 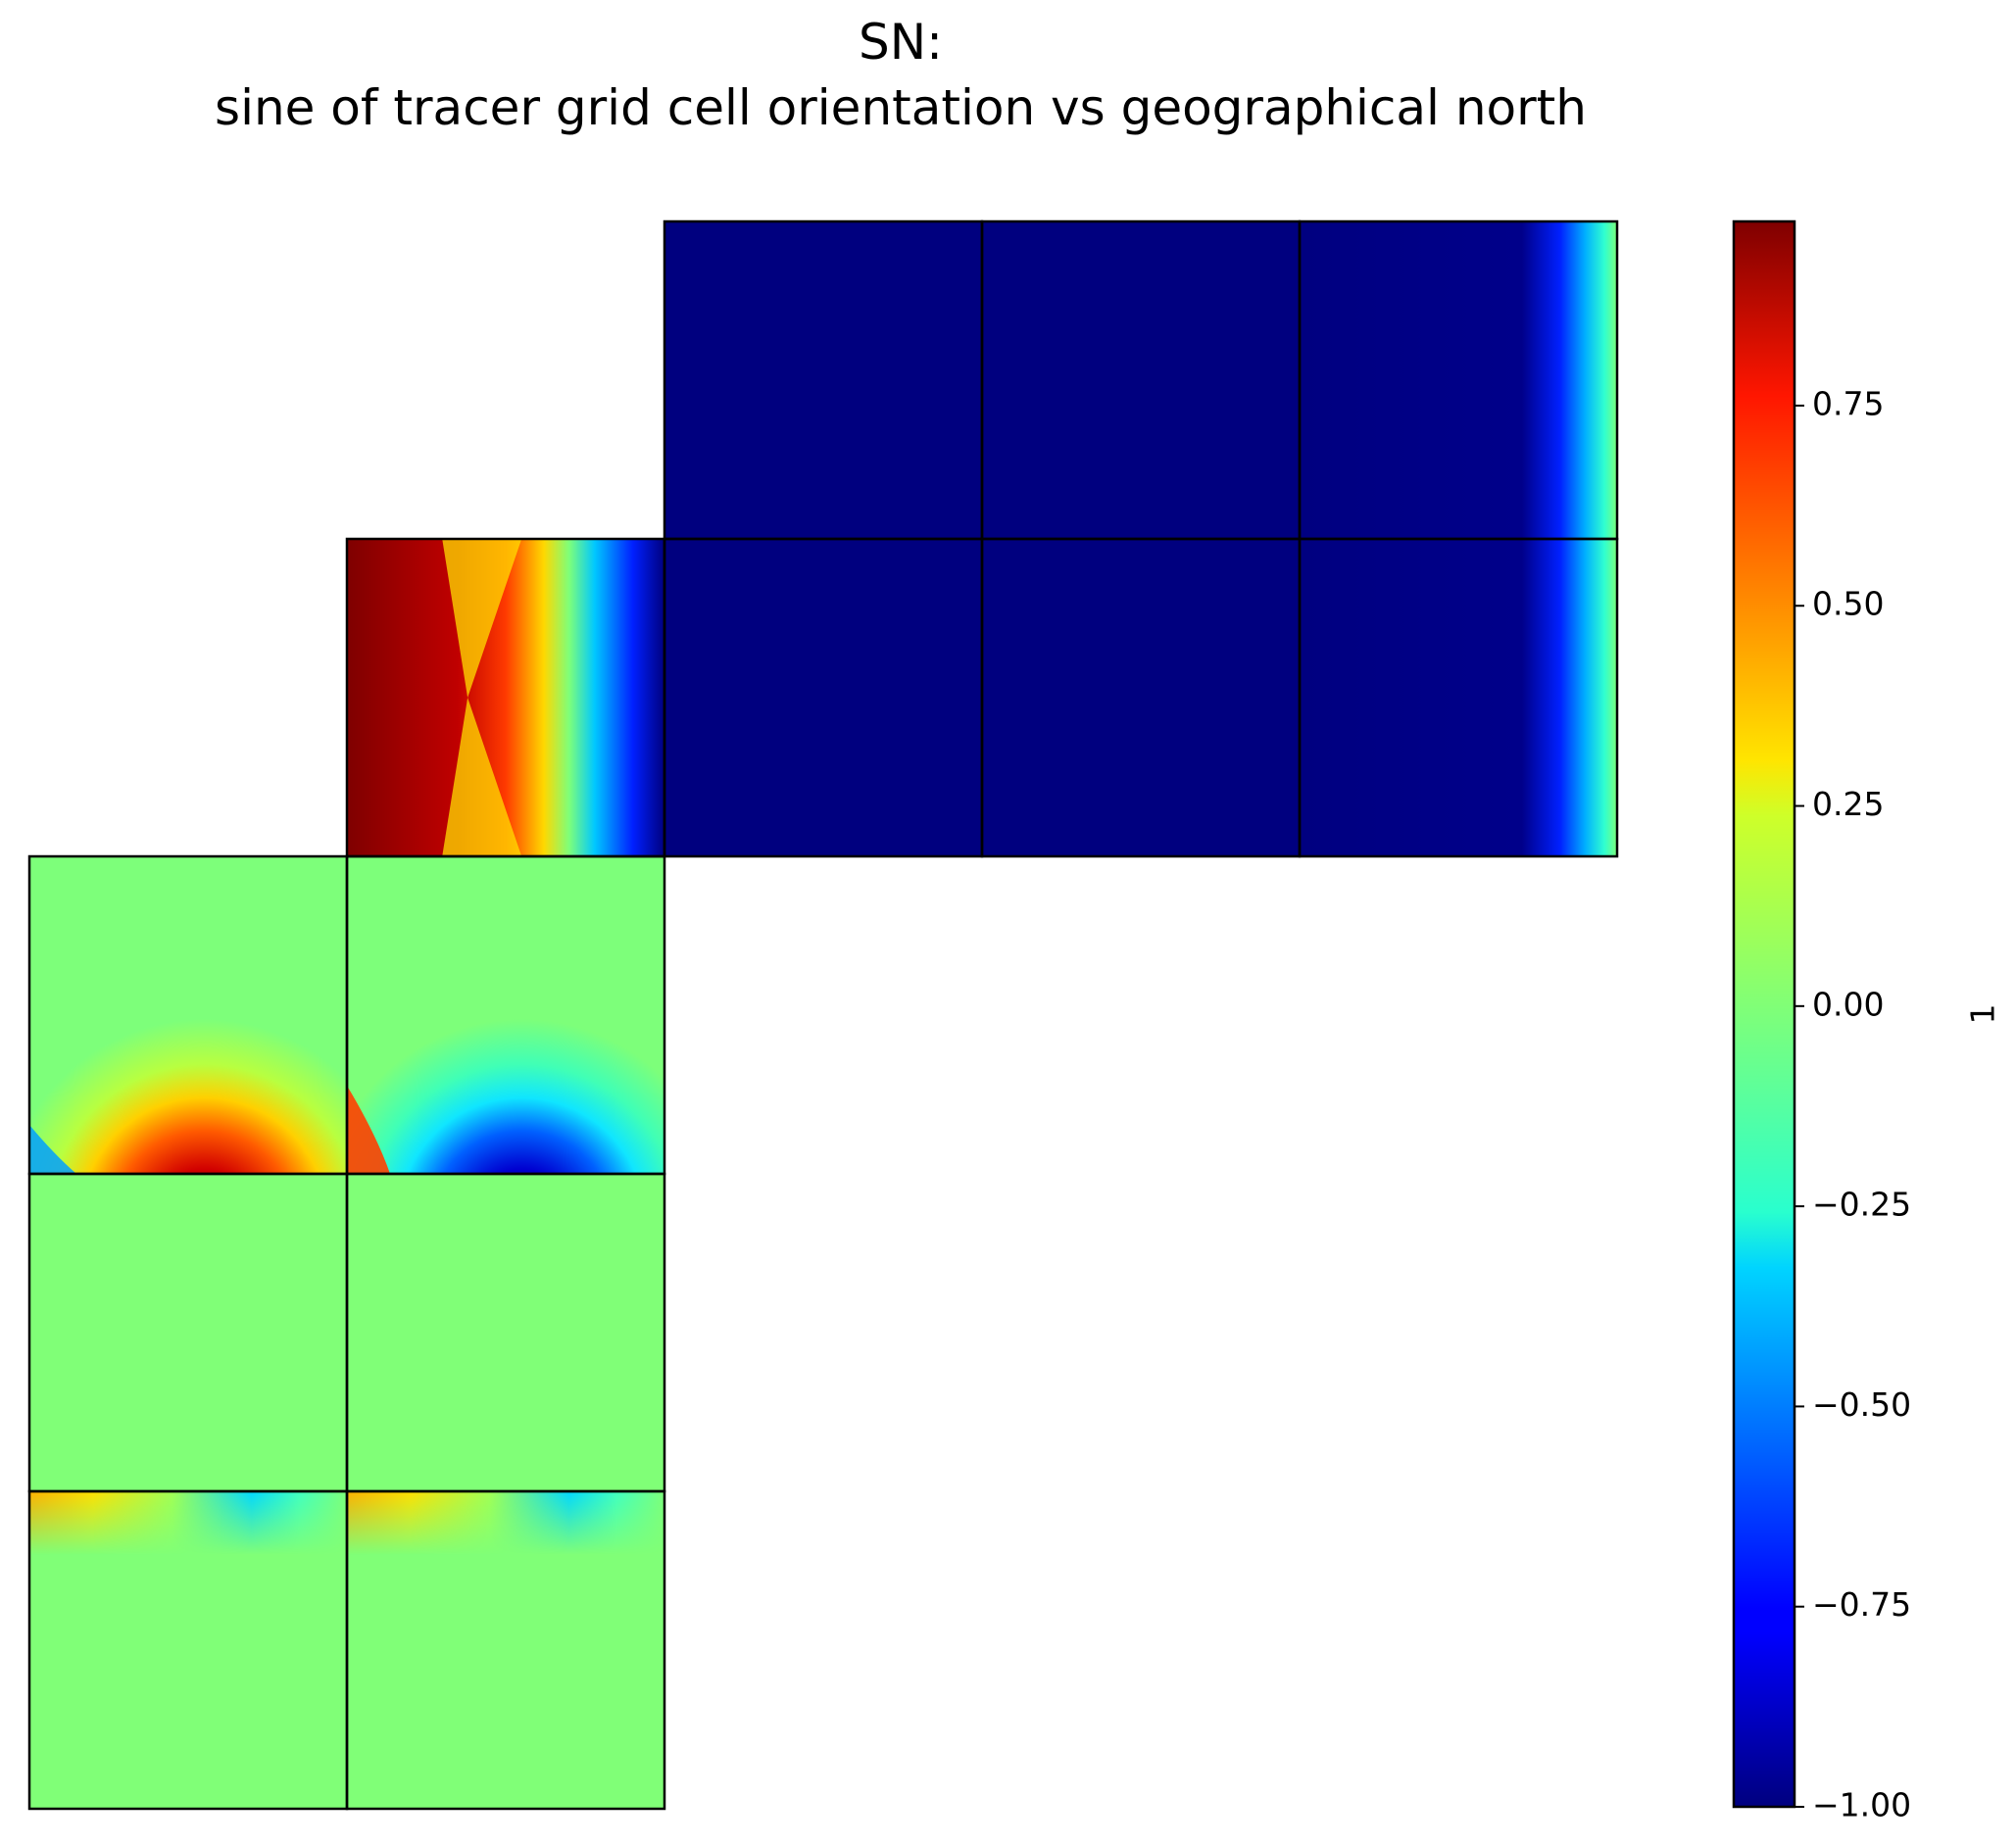 I want to click on chart-title-line1: SN:, so click(x=901, y=42).